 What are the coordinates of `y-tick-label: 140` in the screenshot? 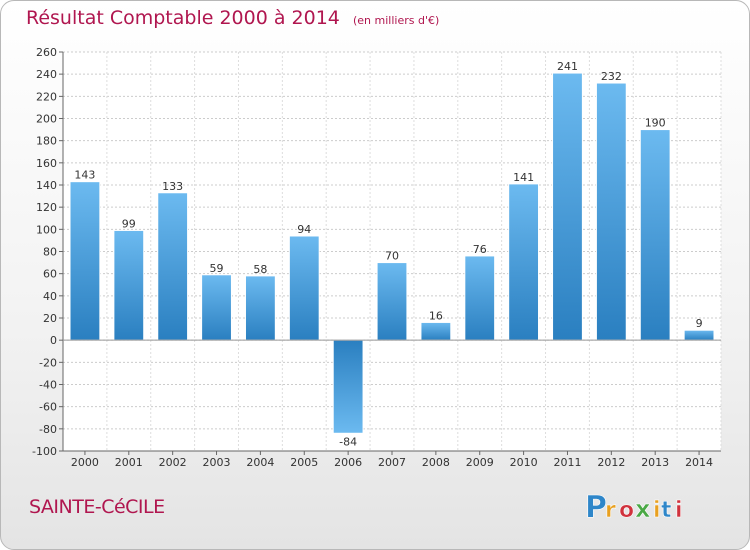 It's located at (46, 185).